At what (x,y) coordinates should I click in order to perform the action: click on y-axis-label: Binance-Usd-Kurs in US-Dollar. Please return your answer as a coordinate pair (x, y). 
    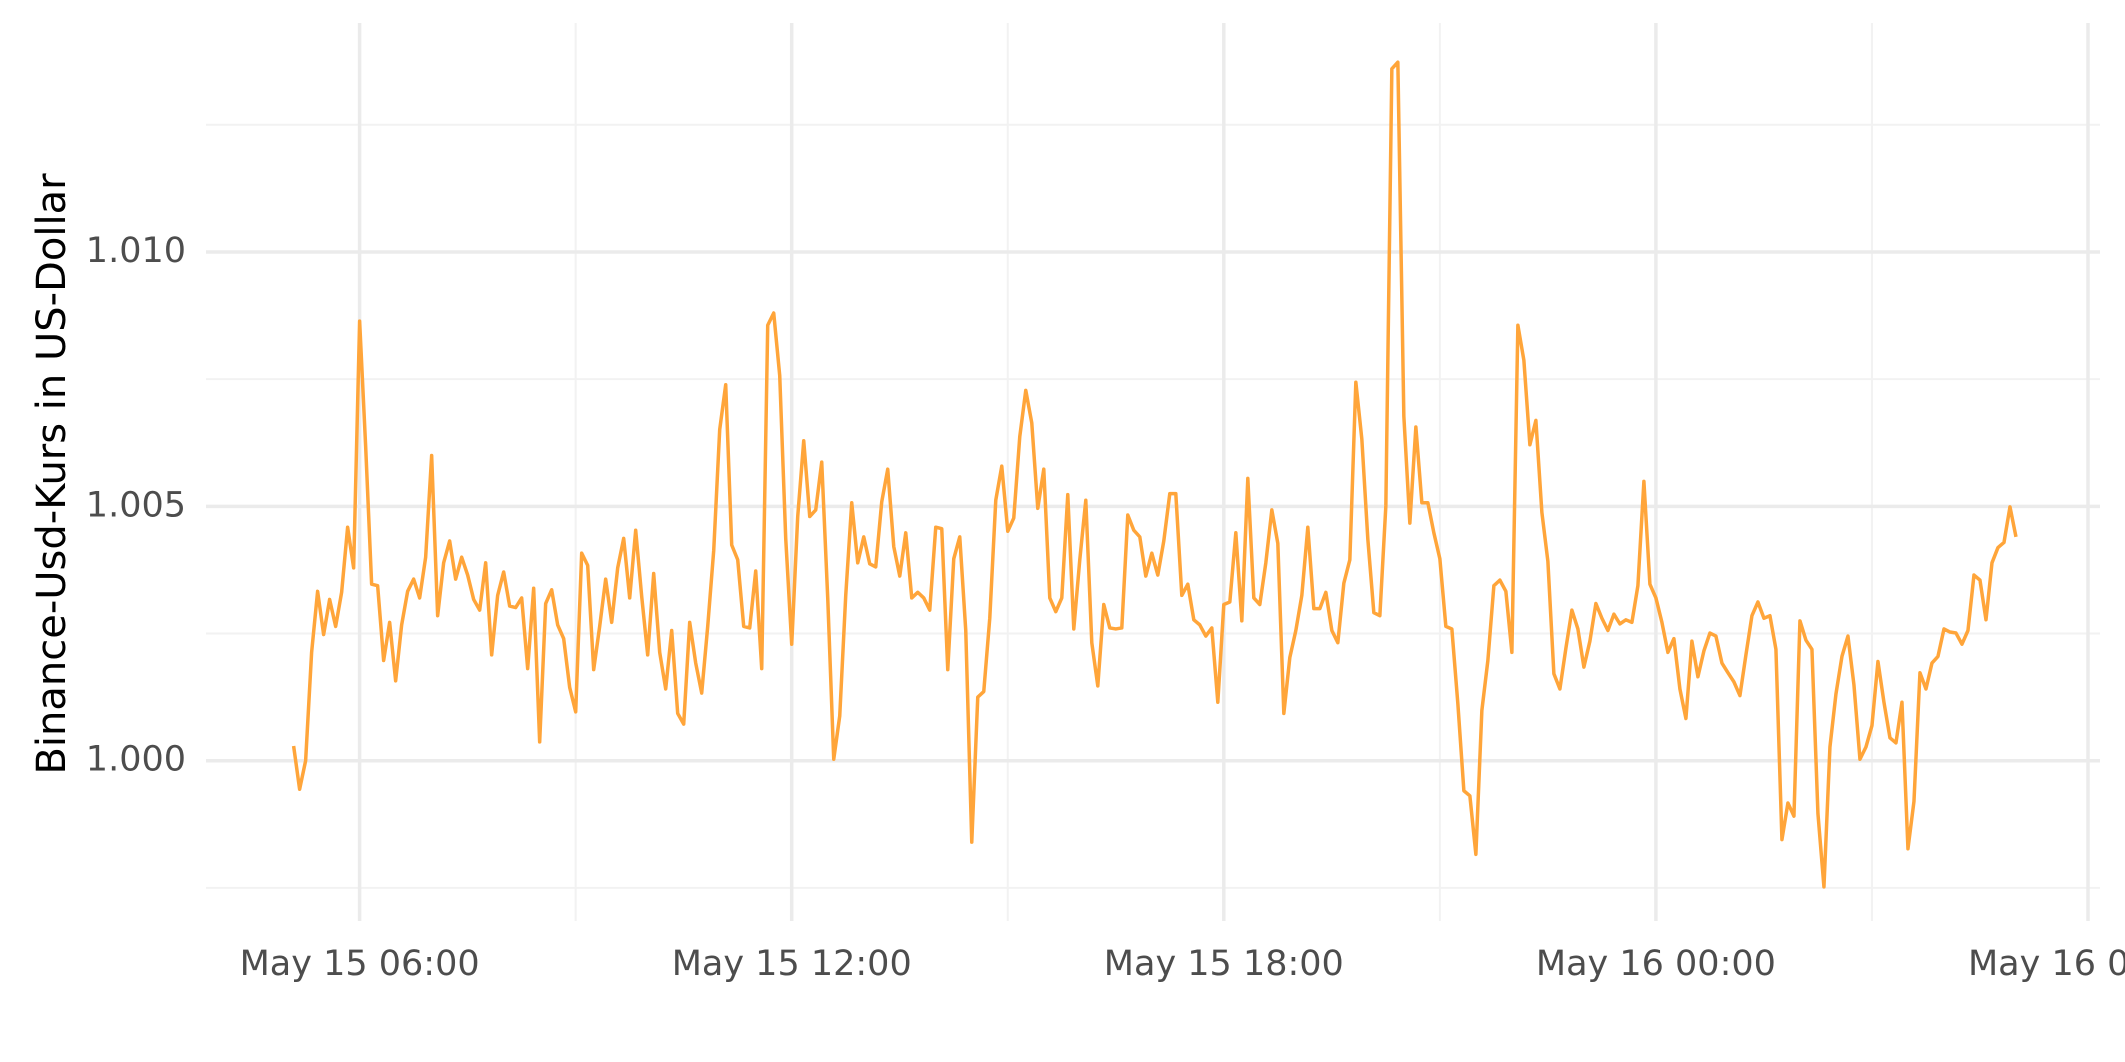
    Looking at the image, I should click on (52, 474).